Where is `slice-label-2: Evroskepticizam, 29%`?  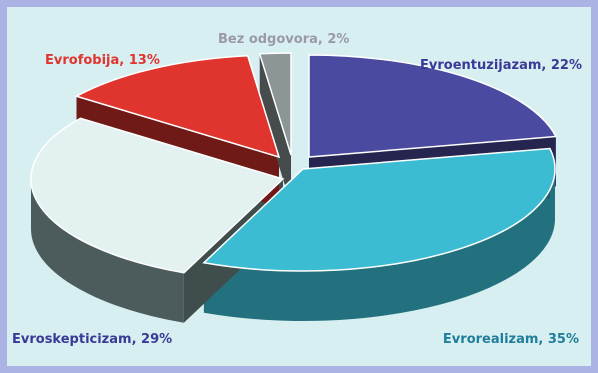 slice-label-2: Evroskepticizam, 29% is located at coordinates (92, 339).